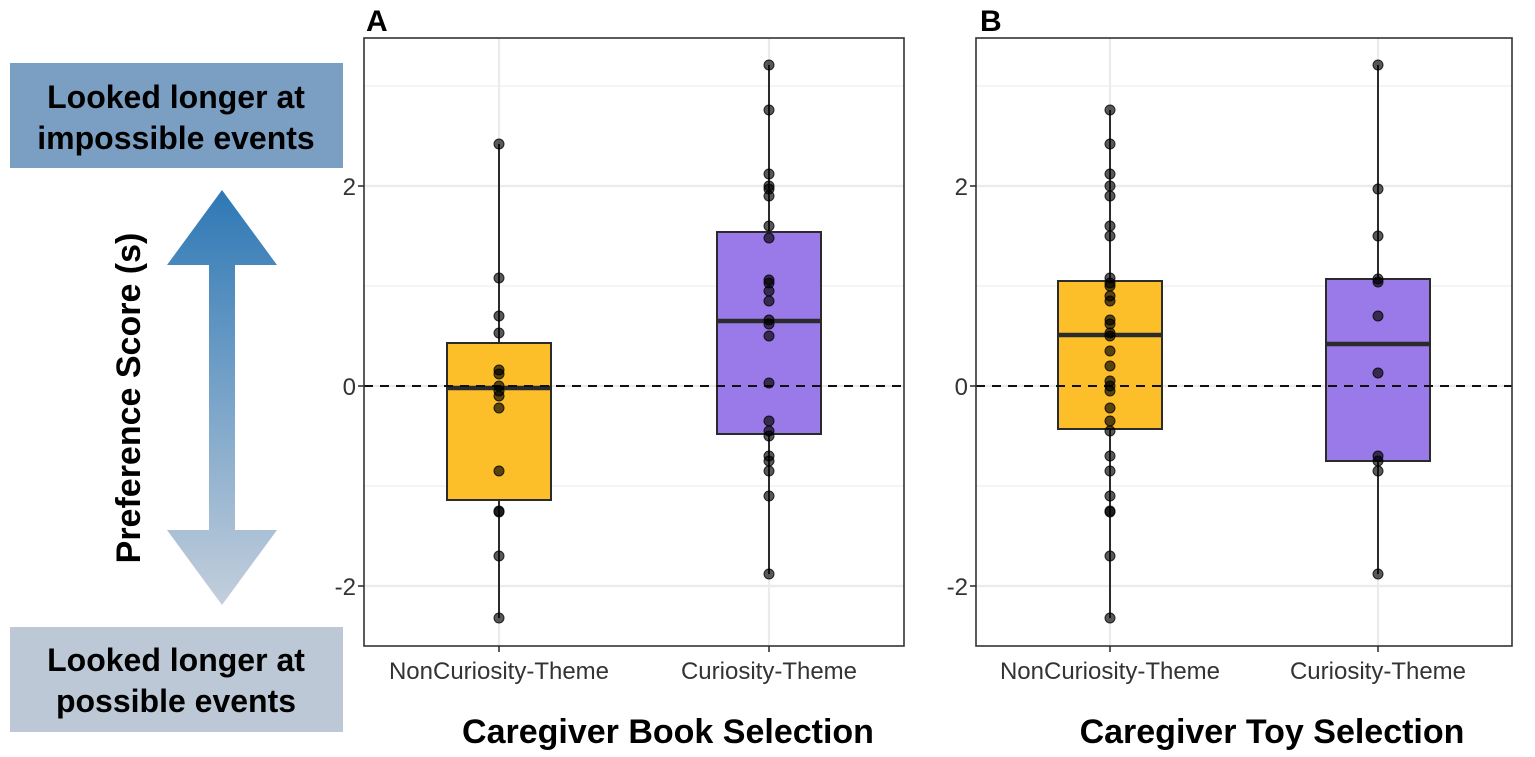 Image resolution: width=1535 pixels, height=757 pixels. I want to click on impossible-events-box, so click(176, 115).